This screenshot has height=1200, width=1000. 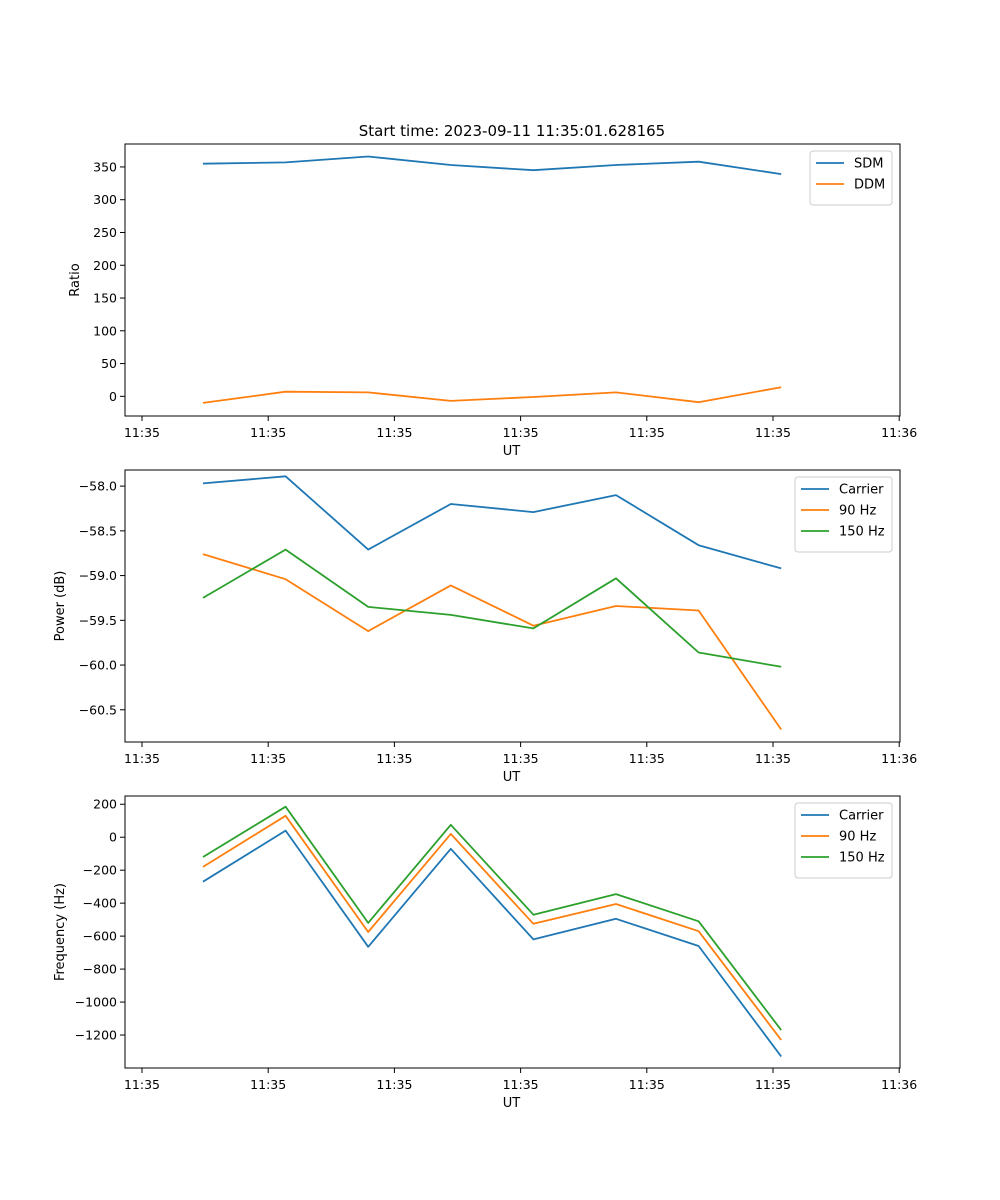 What do you see at coordinates (98, 530) in the screenshot?
I see `y-tick-label: −58.5` at bounding box center [98, 530].